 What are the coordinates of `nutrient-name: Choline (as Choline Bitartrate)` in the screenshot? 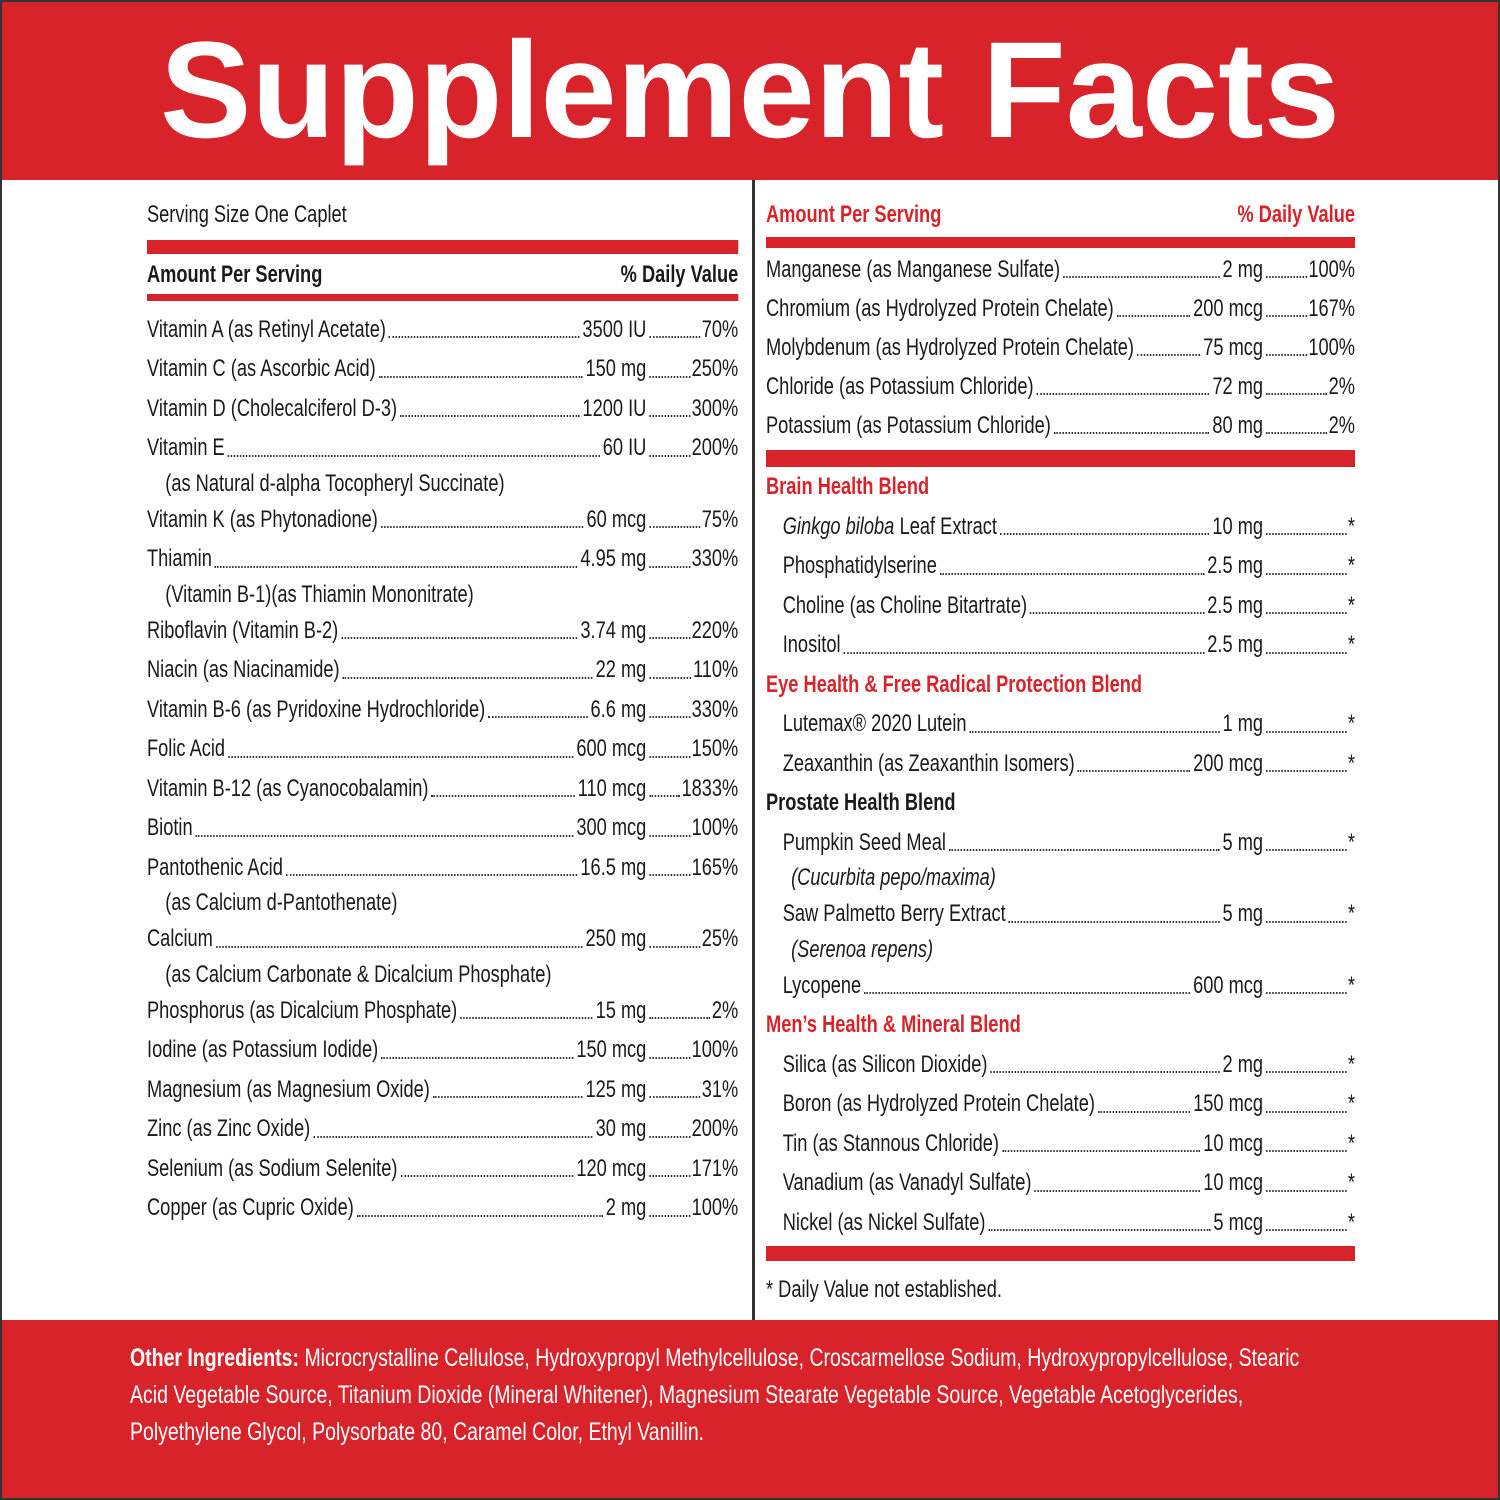 It's located at (905, 606).